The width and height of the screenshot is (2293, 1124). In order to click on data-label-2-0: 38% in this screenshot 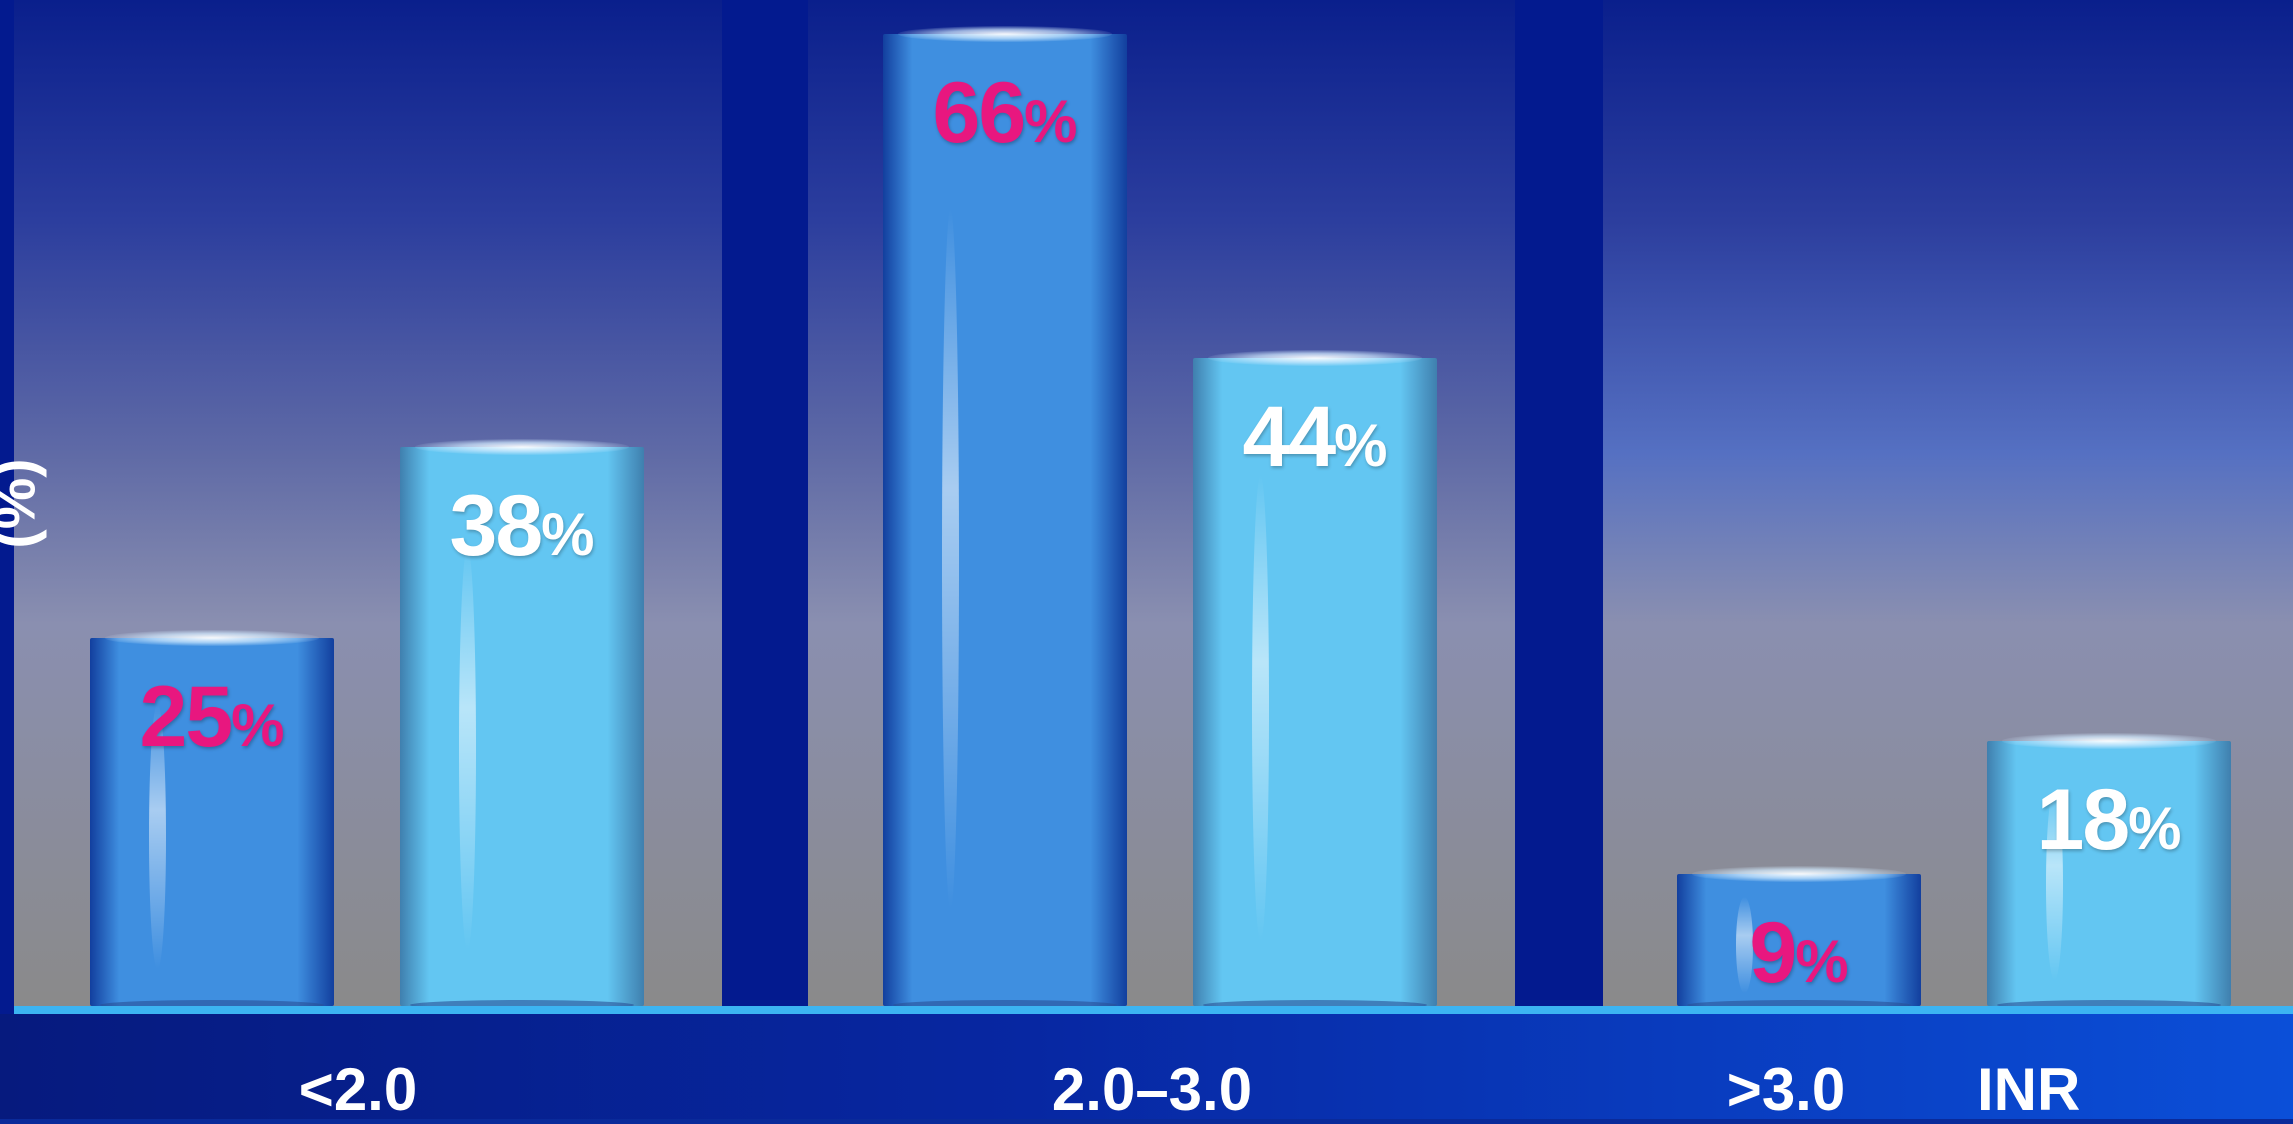, I will do `click(521, 526)`.